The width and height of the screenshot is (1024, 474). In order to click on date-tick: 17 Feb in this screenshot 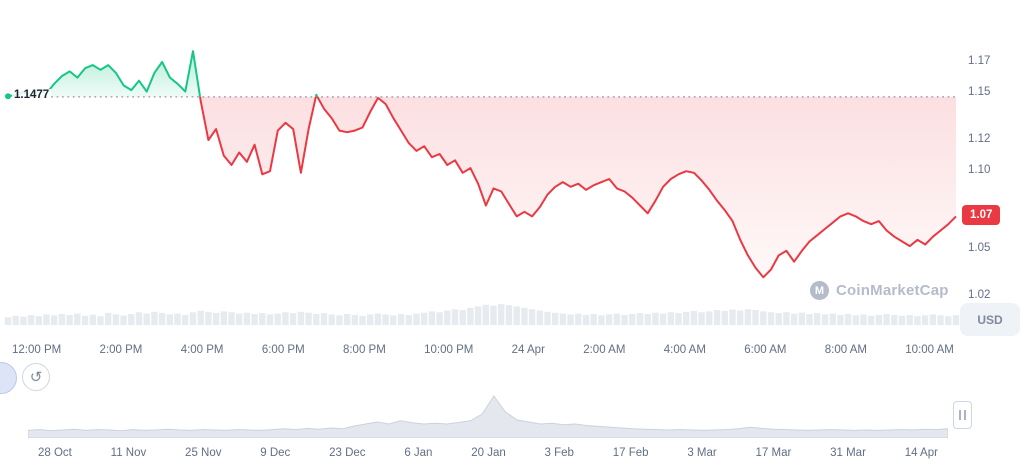, I will do `click(630, 453)`.